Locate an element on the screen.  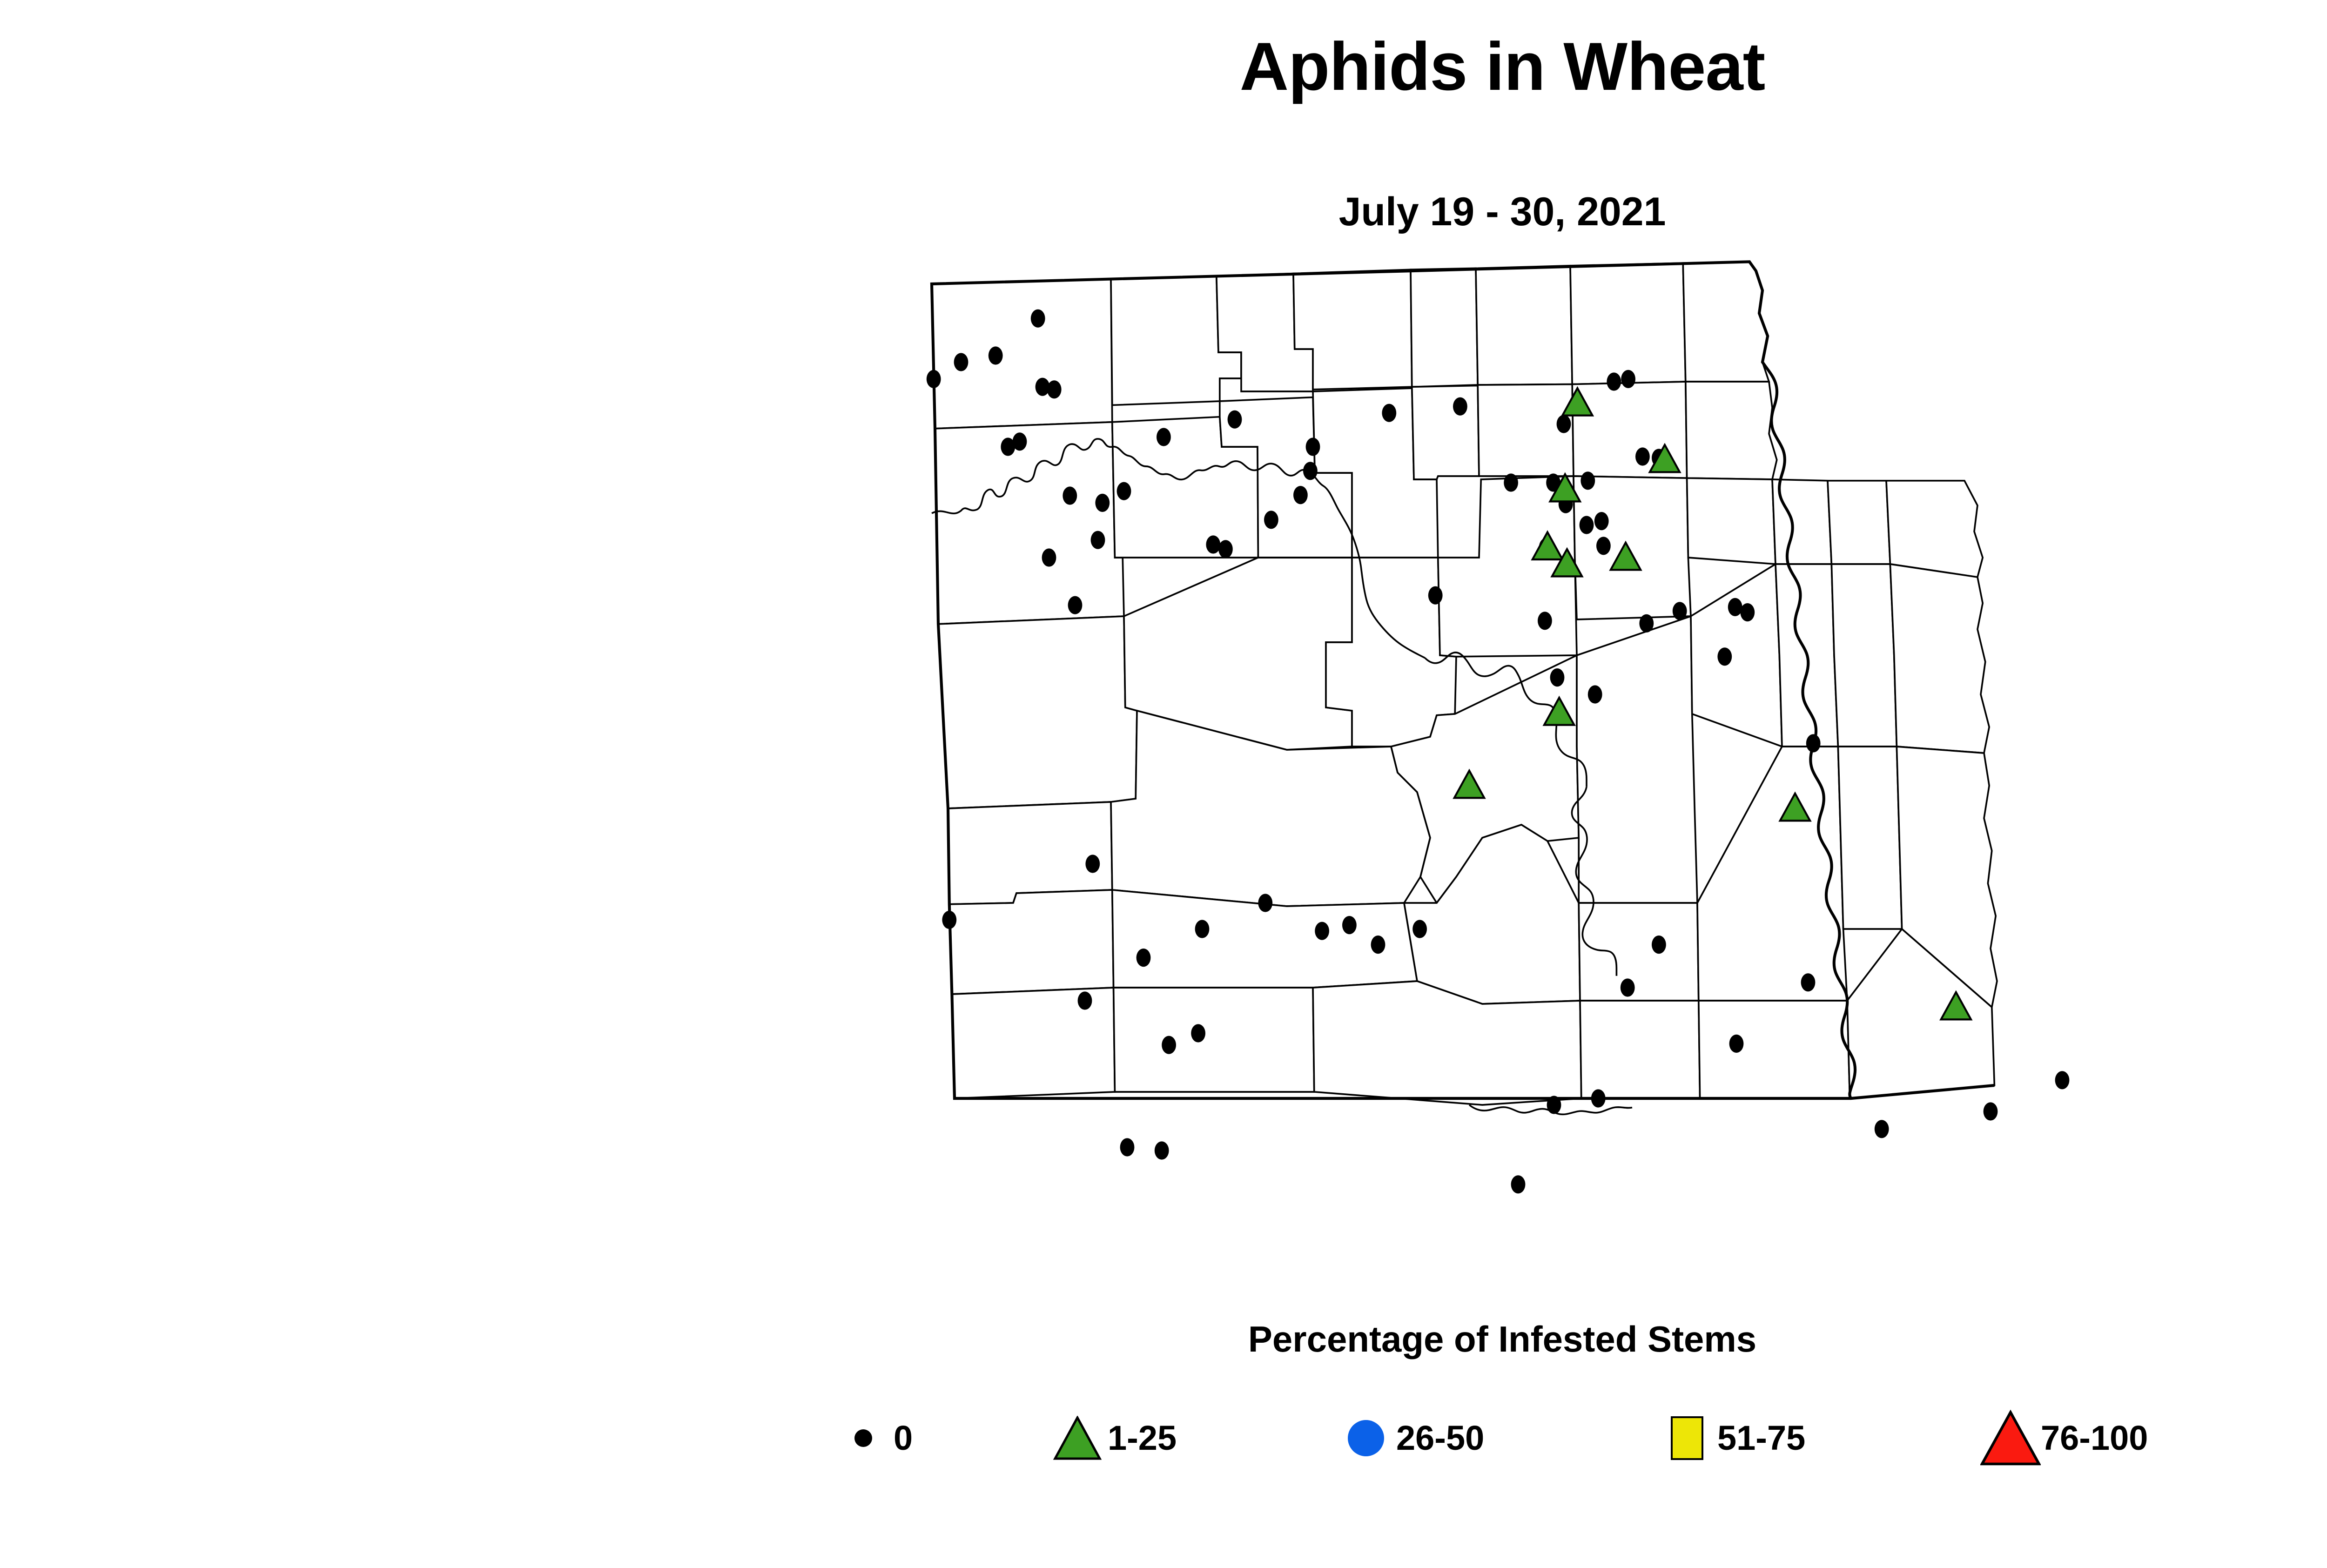
legend-label-1-25: 1-25 is located at coordinates (1142, 1438).